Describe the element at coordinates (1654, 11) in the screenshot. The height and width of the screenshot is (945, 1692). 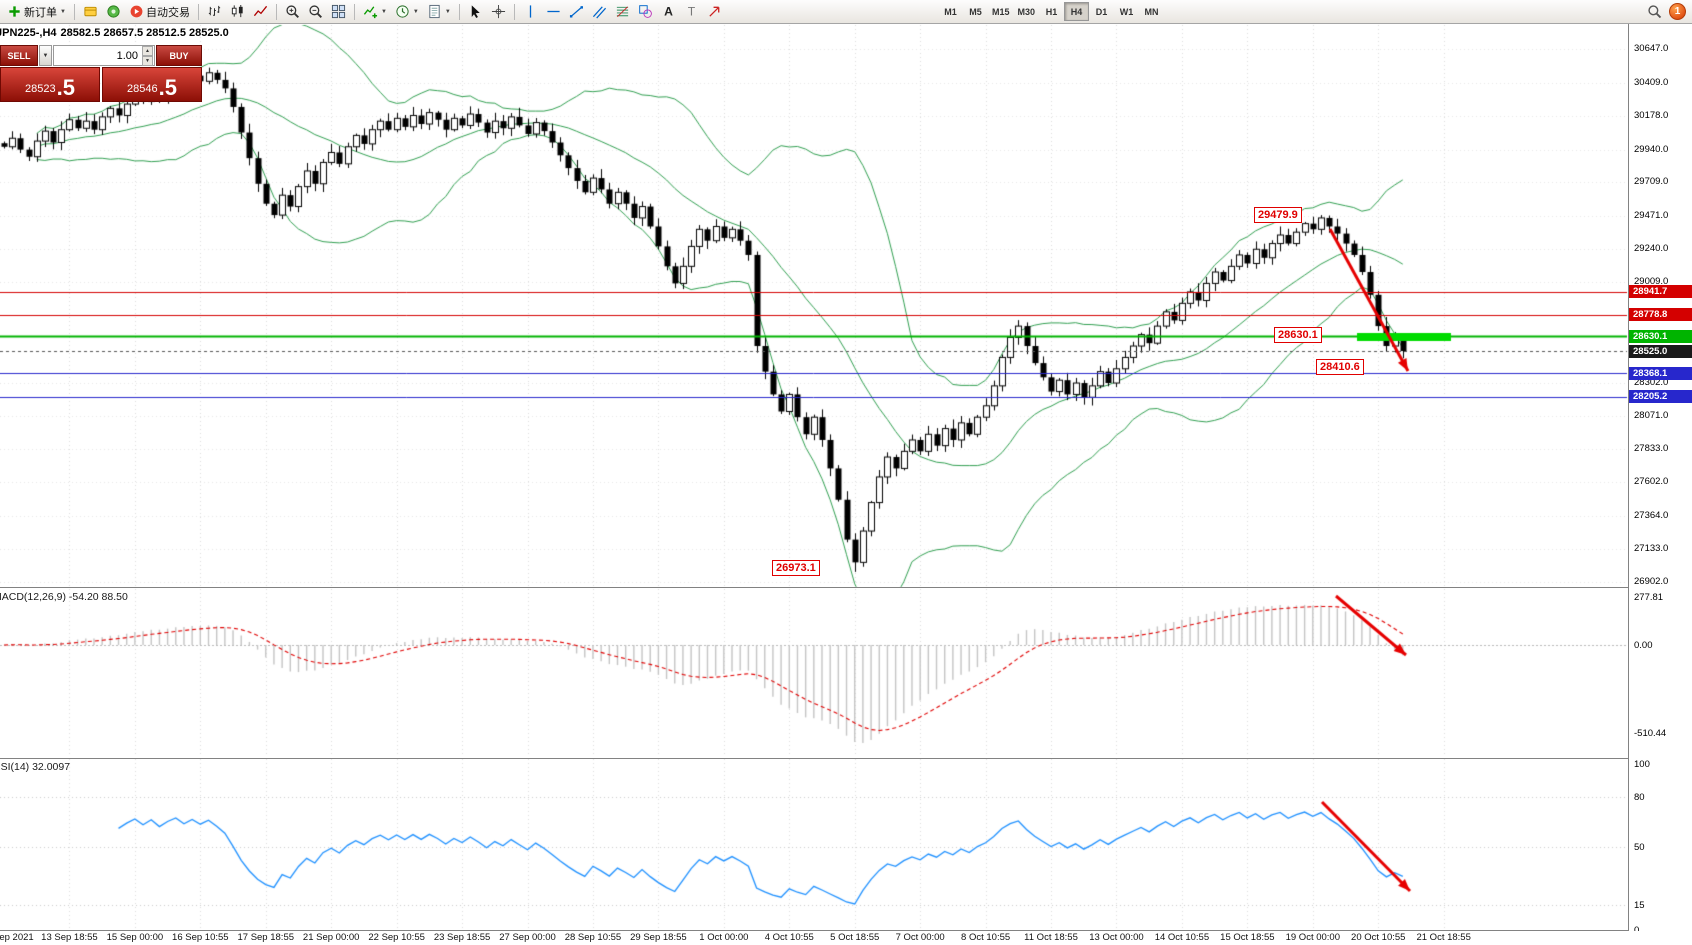
I see `search-icon` at that location.